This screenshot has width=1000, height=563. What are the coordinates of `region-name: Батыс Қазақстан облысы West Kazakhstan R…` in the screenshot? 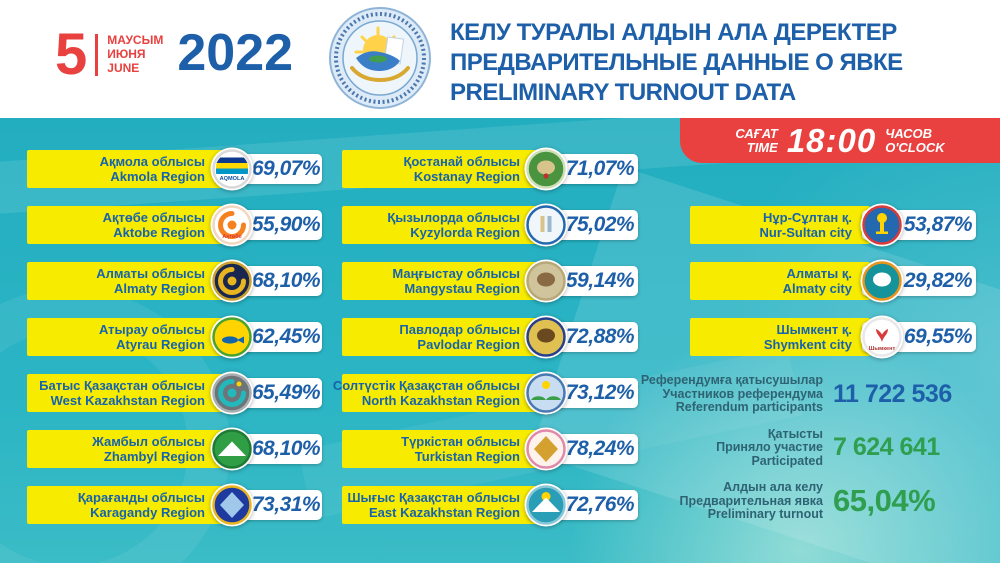 It's located at (122, 393).